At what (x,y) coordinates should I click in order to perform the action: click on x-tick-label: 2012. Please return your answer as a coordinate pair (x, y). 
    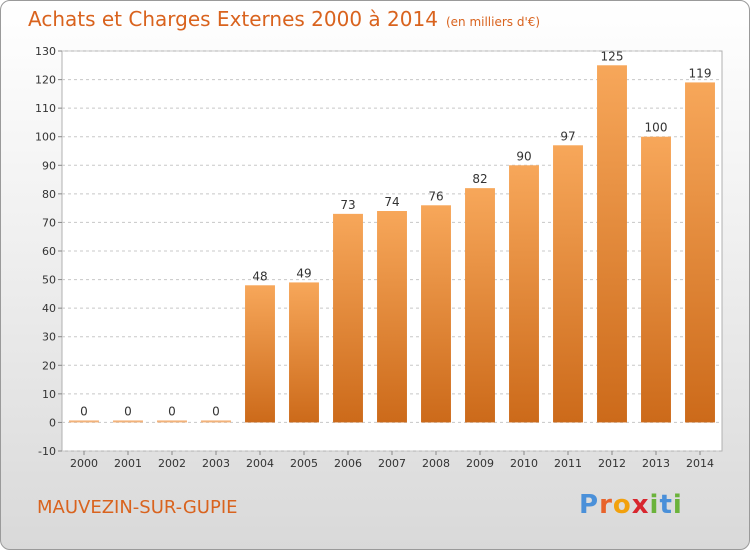
    Looking at the image, I should click on (612, 463).